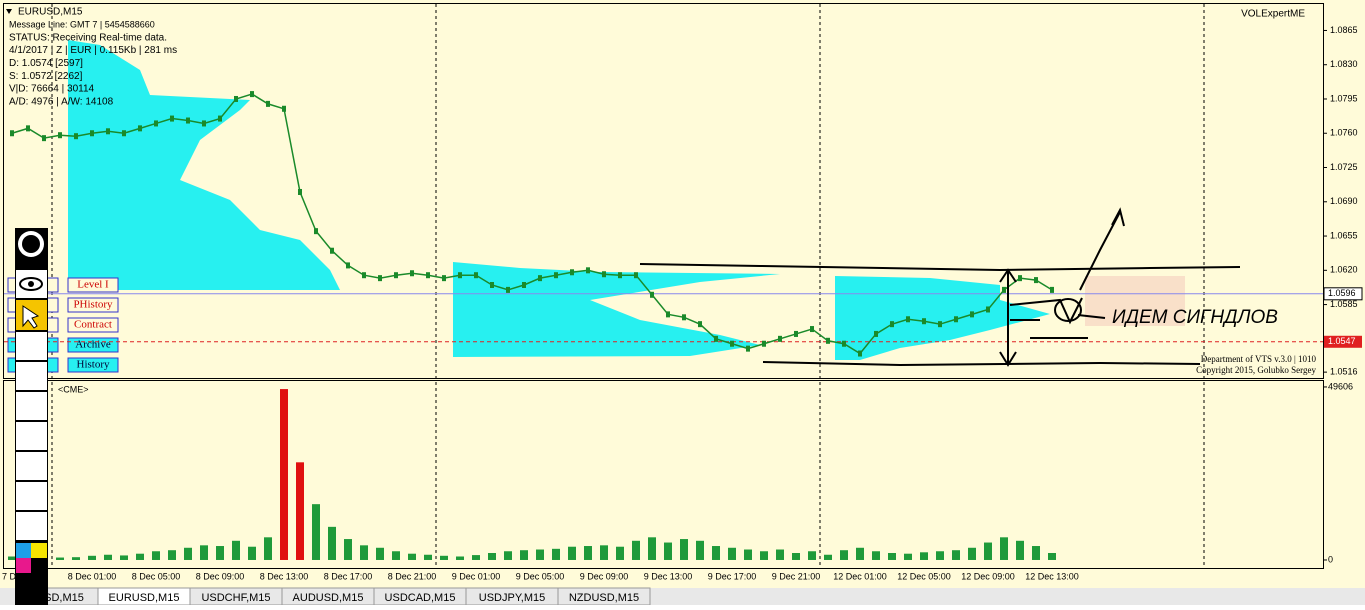 The image size is (1365, 610). Describe the element at coordinates (52, 89) in the screenshot. I see `info-line: V|D: 76664 | 30114` at that location.